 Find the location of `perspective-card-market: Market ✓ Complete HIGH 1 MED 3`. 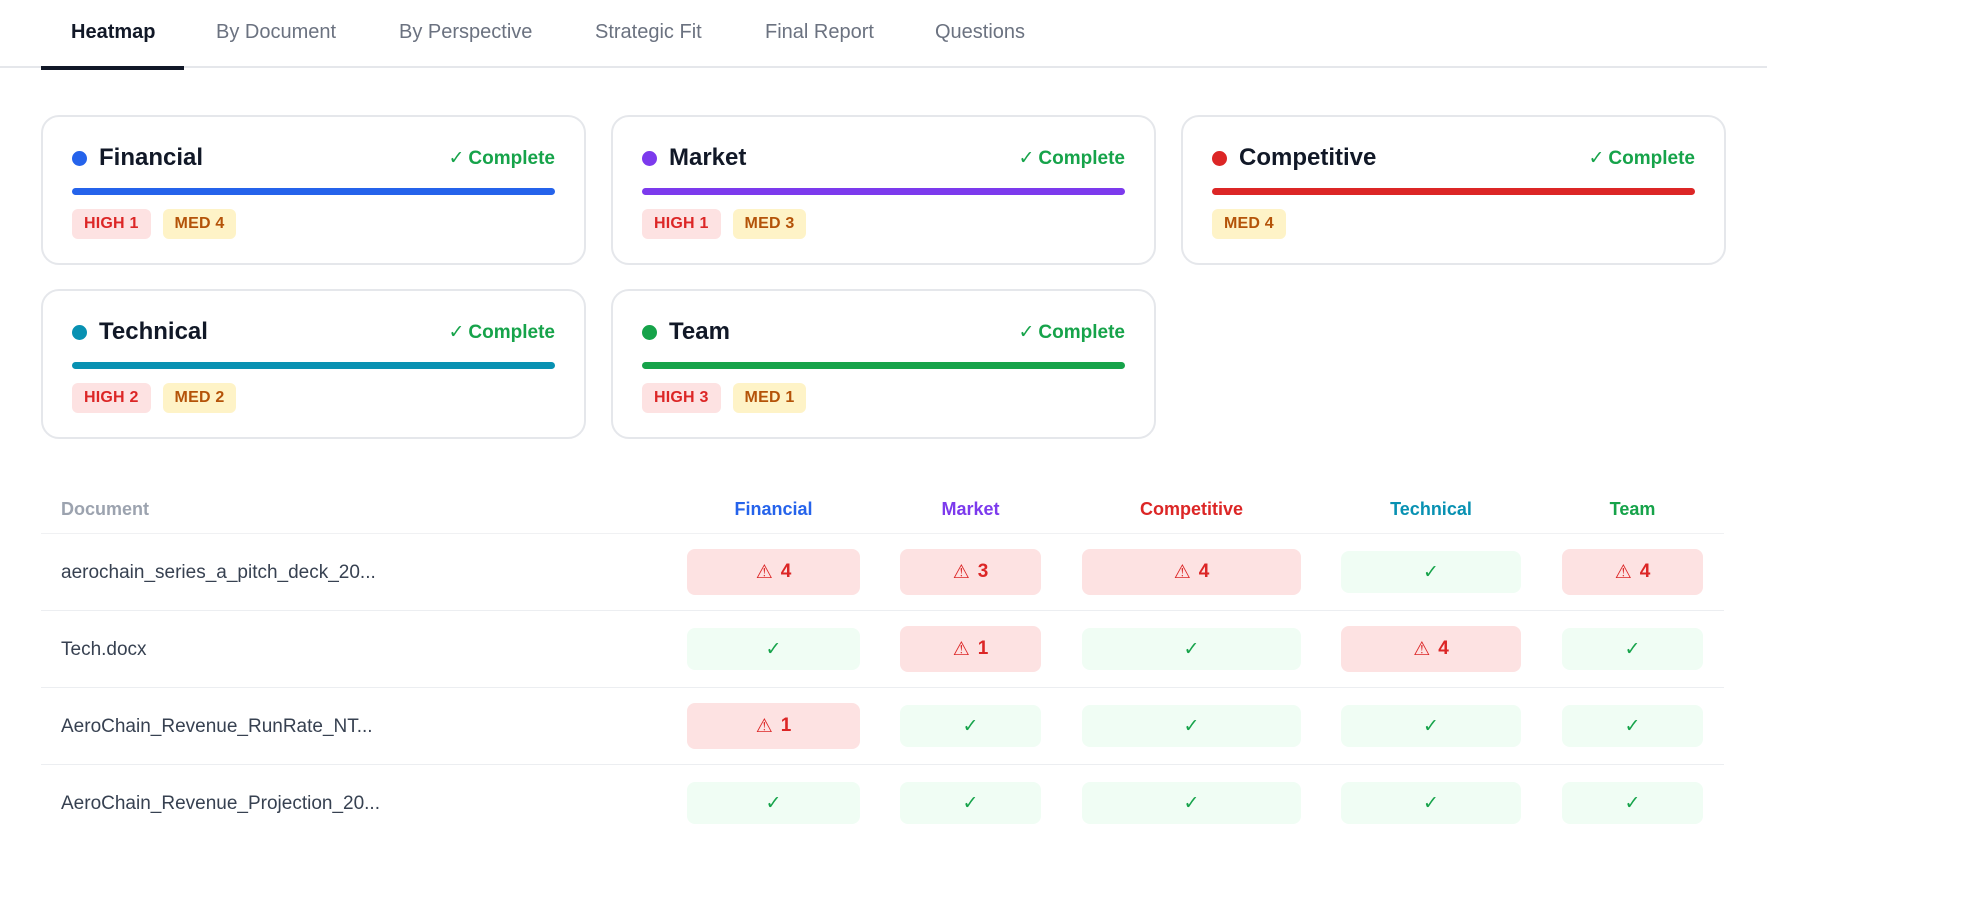

perspective-card-market: Market ✓ Complete HIGH 1 MED 3 is located at coordinates (883, 190).